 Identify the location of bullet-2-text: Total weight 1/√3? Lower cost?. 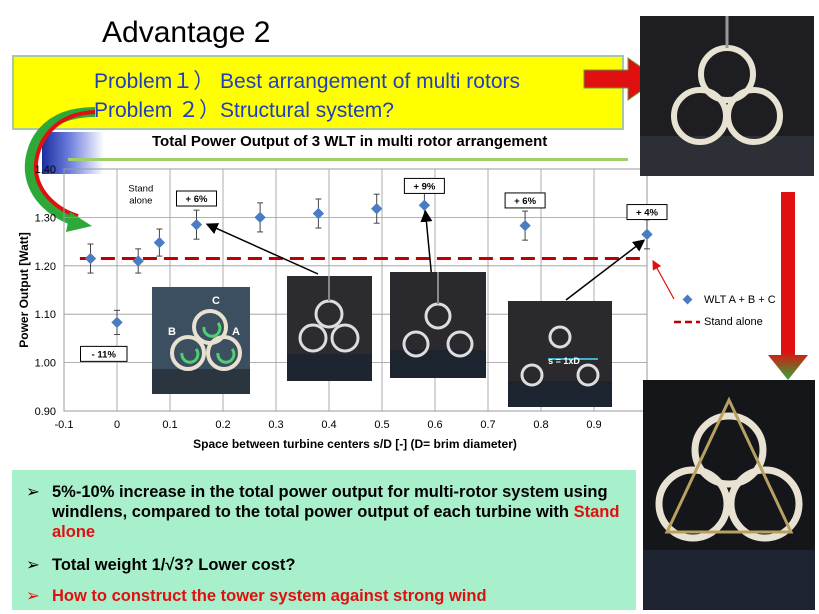
(174, 565).